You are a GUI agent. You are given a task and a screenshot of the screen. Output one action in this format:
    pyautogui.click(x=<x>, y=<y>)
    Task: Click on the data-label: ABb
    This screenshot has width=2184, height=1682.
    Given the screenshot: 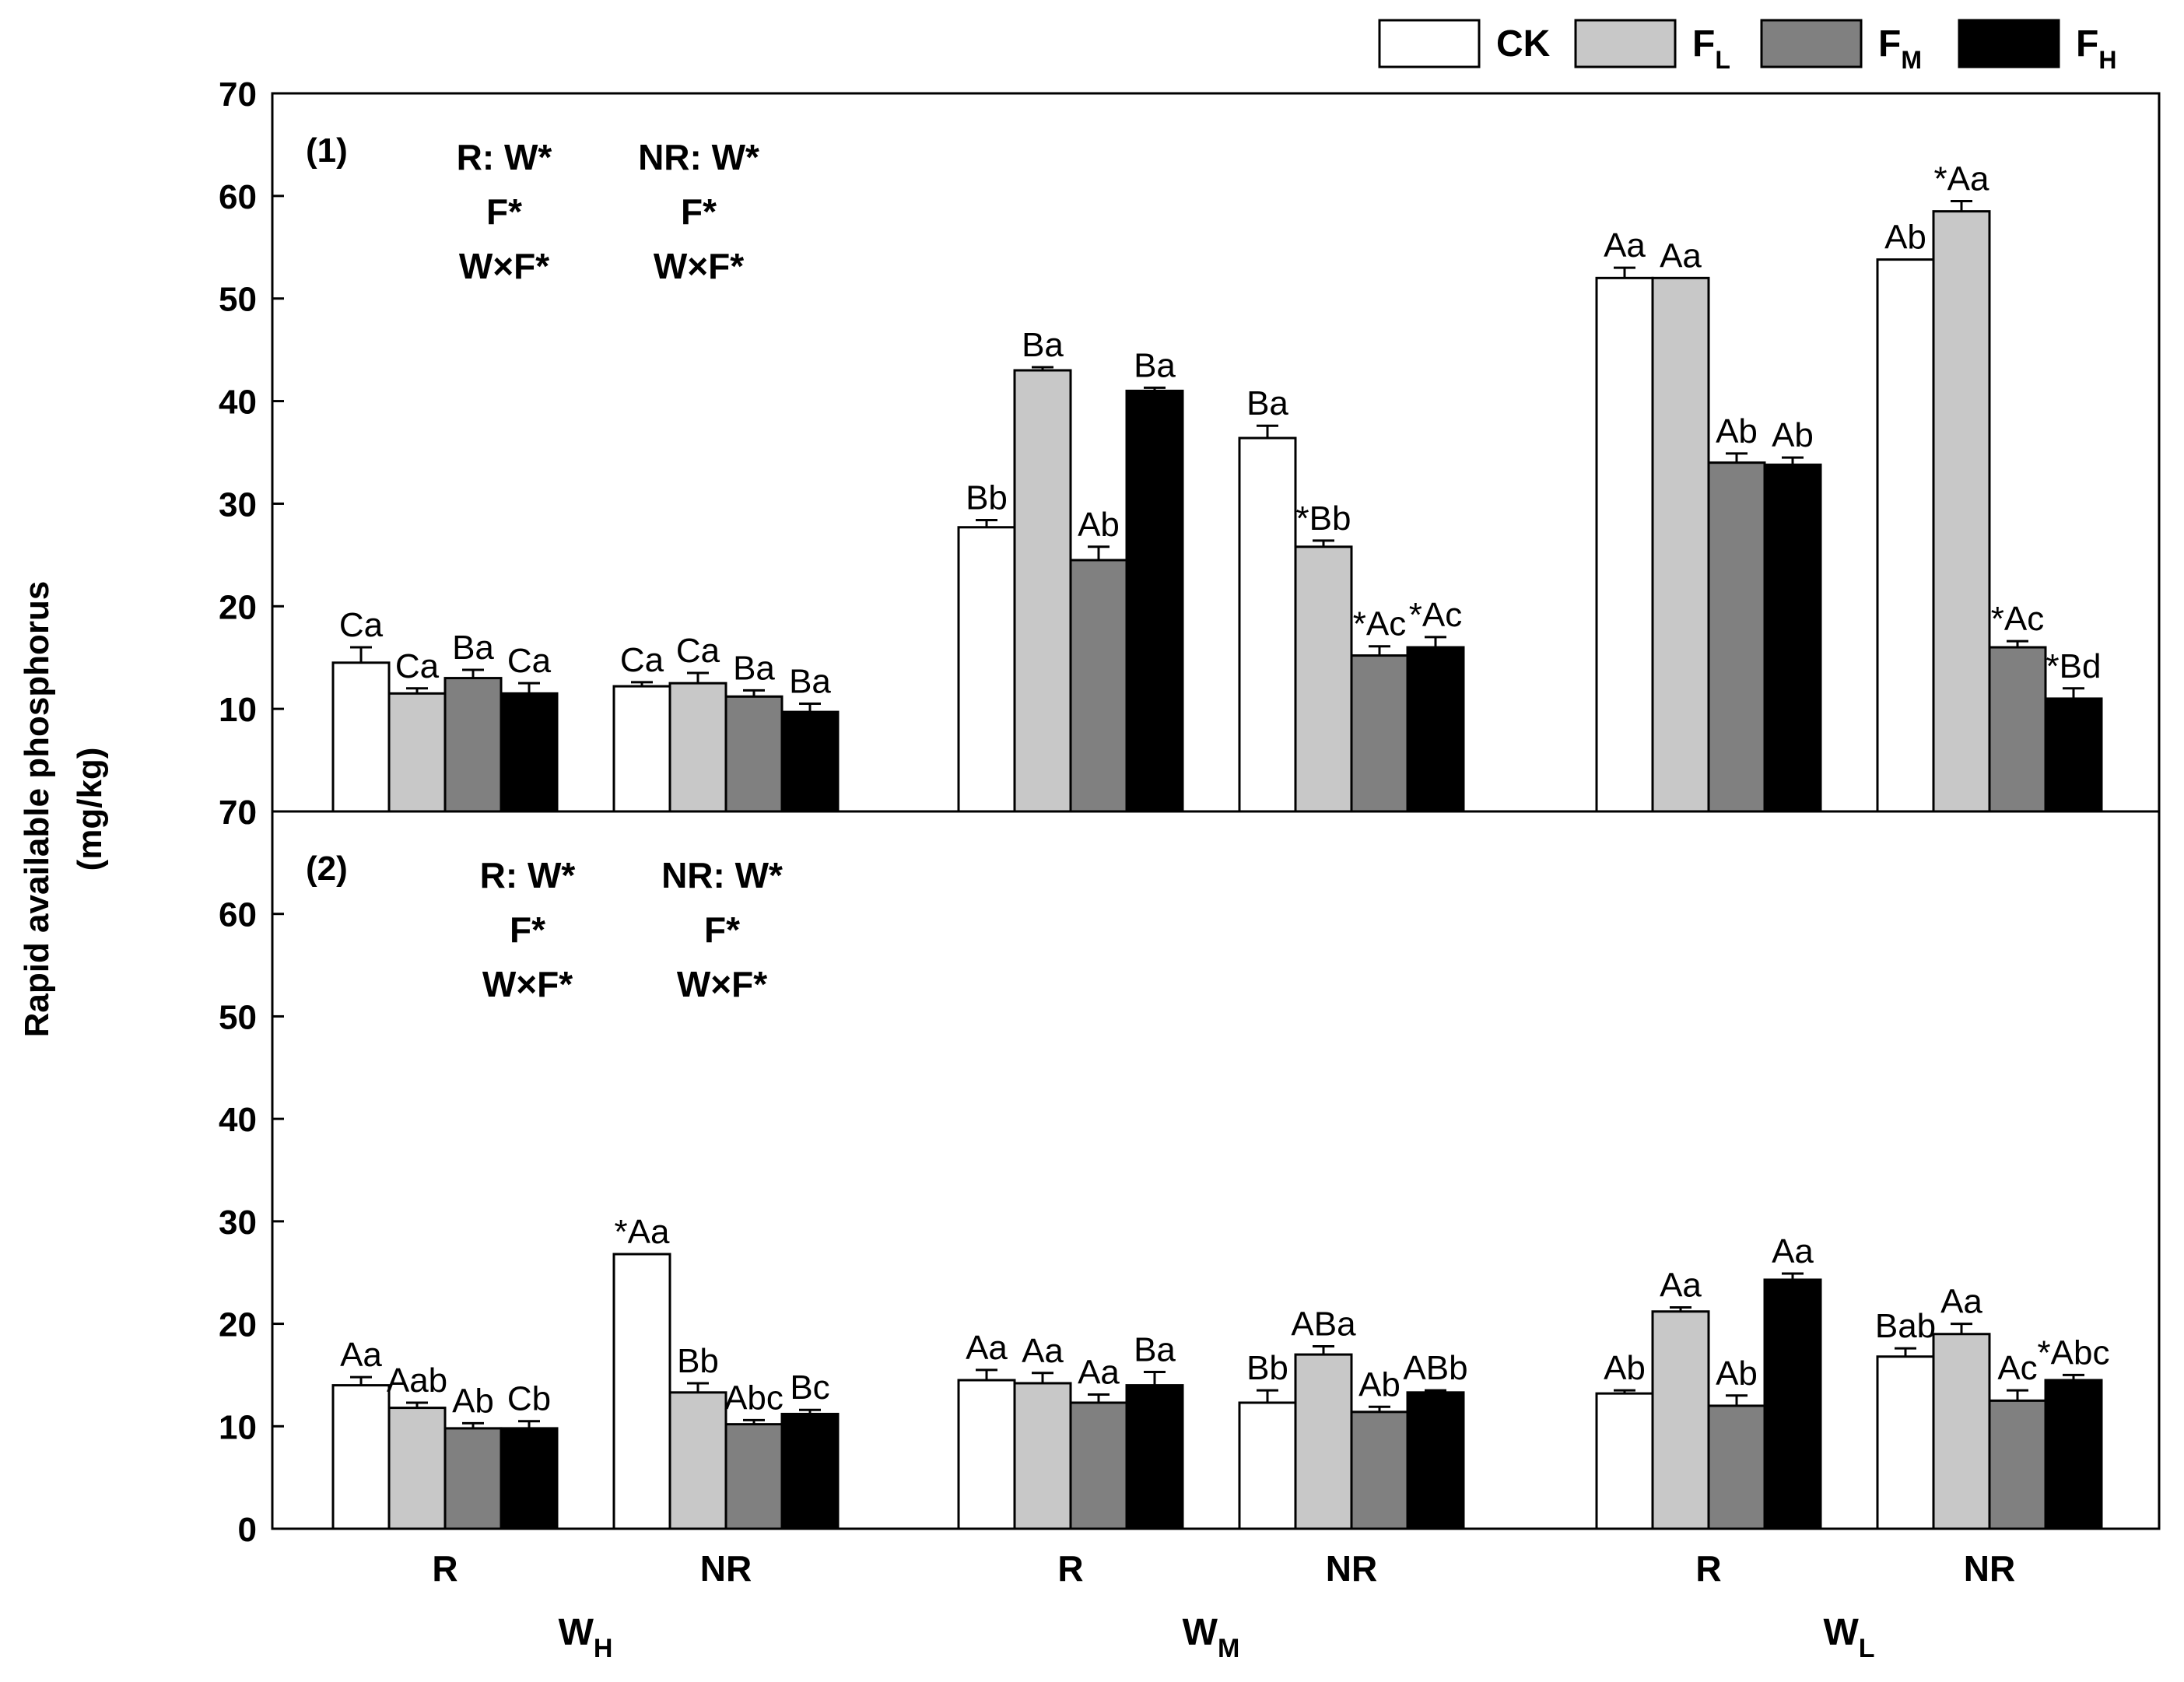 What is the action you would take?
    pyautogui.click(x=1435, y=1368)
    